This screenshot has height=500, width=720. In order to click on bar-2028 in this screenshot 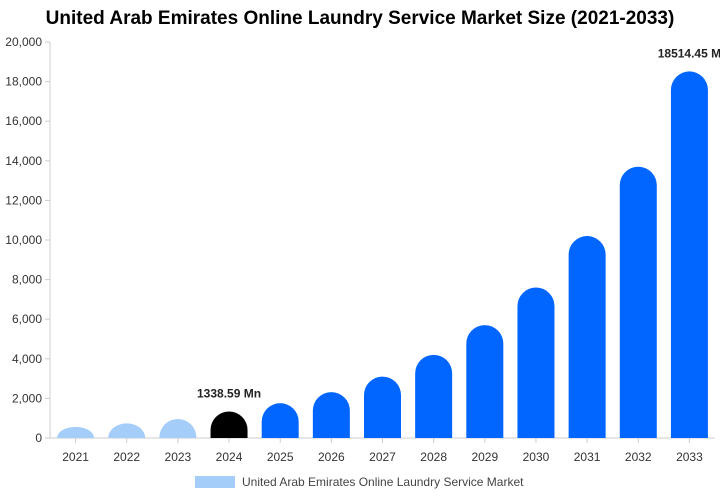, I will do `click(434, 396)`.